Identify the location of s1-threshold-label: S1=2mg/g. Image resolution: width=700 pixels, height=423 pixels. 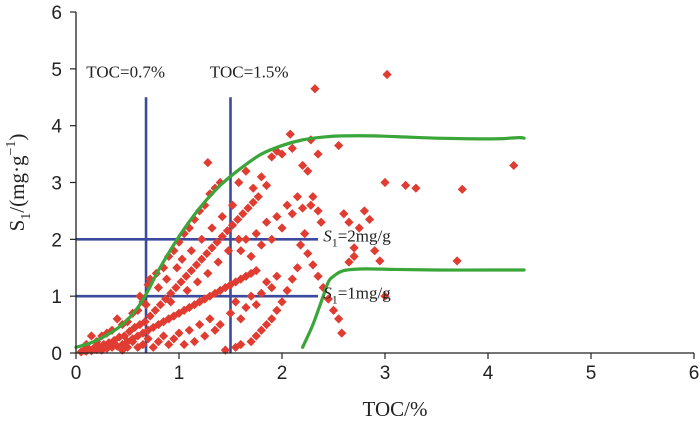
(357, 238).